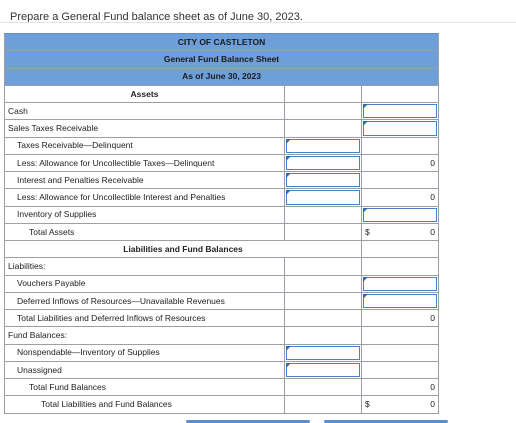  Describe the element at coordinates (400, 128) in the screenshot. I see `sales-taxes-receivable-input` at that location.